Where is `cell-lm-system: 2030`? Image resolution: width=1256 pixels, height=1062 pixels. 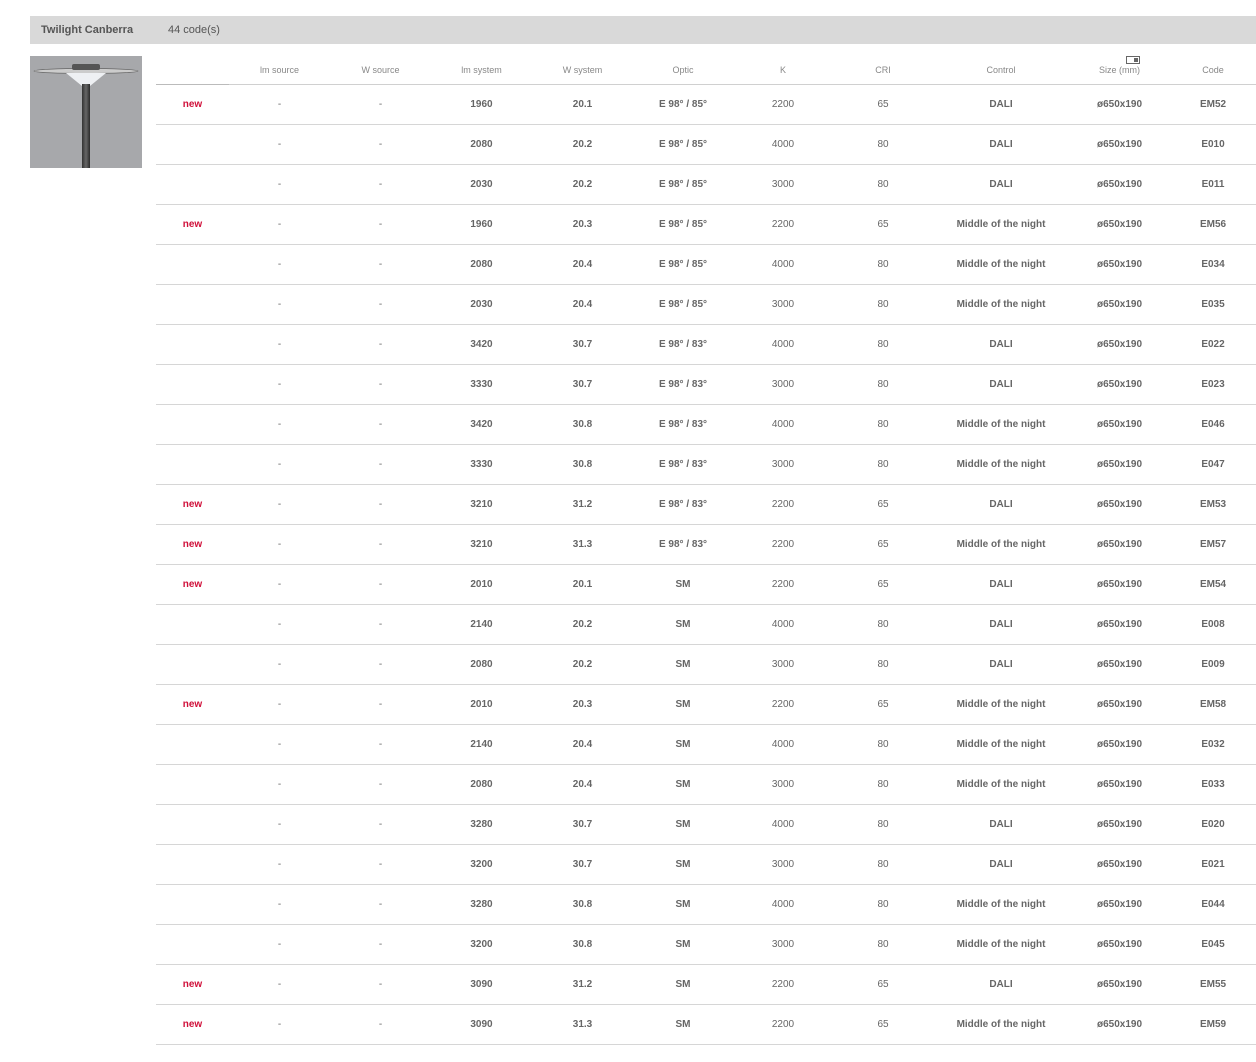 cell-lm-system: 2030 is located at coordinates (481, 304).